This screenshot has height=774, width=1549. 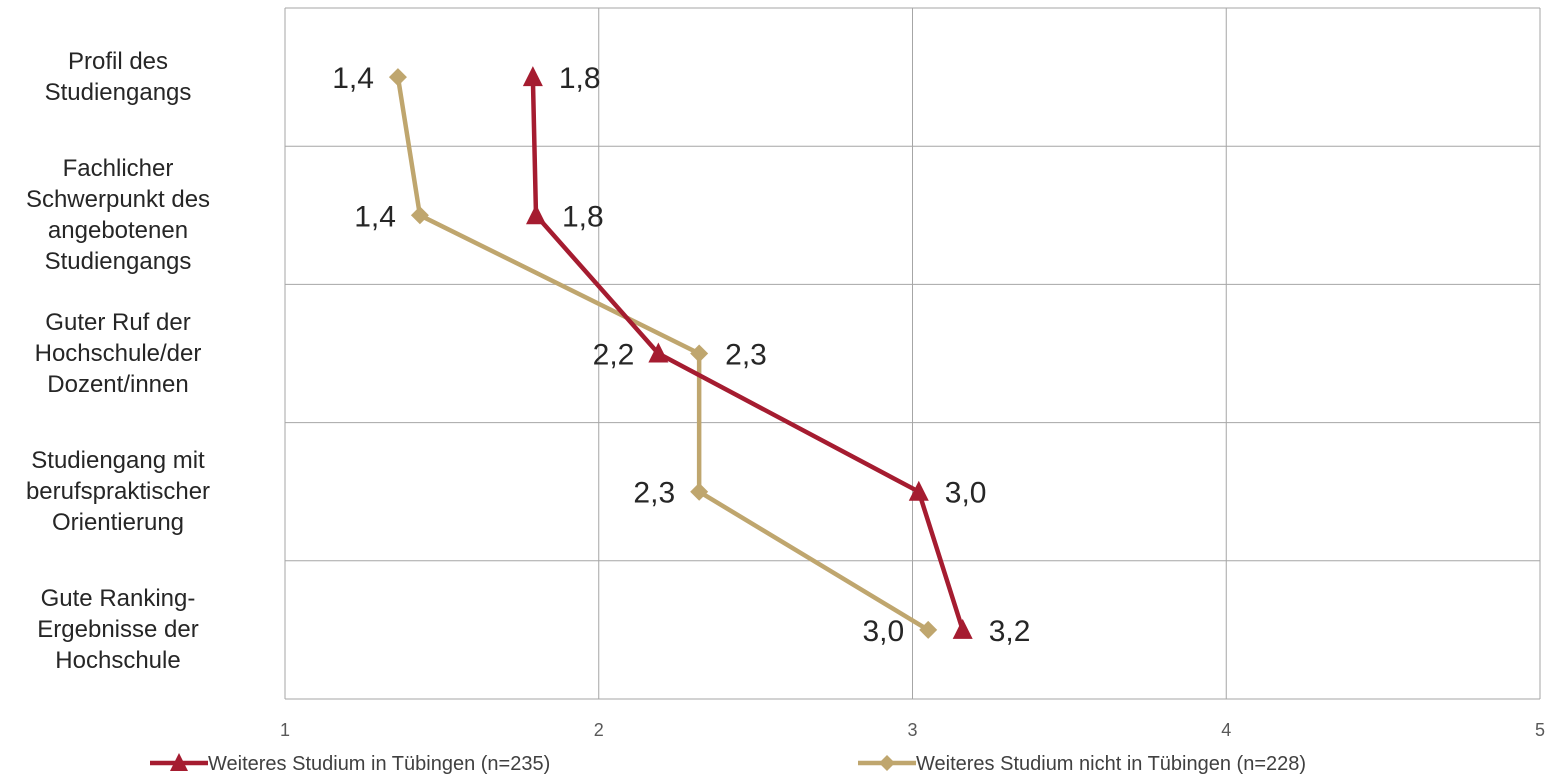 What do you see at coordinates (118, 231) in the screenshot?
I see `category-label-line: angebotenen` at bounding box center [118, 231].